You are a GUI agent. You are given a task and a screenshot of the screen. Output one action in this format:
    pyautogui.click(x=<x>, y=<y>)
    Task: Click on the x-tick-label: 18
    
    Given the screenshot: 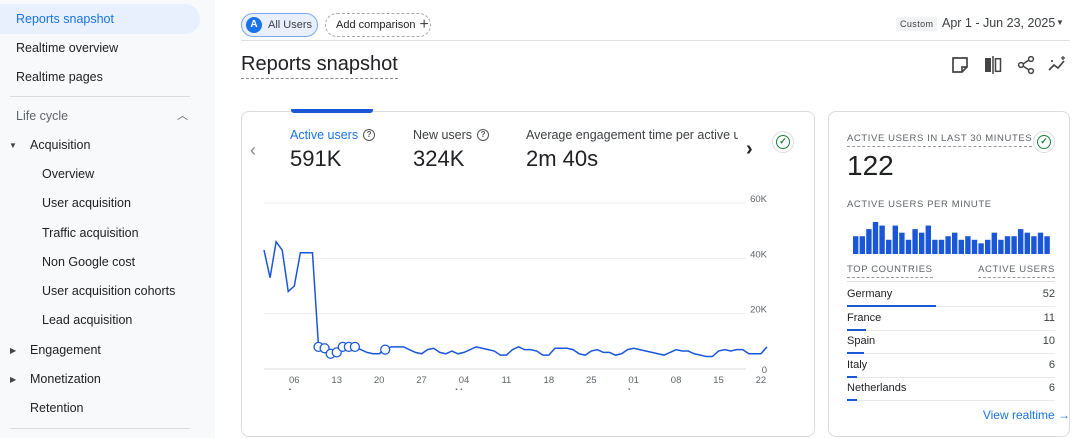 What is the action you would take?
    pyautogui.click(x=549, y=380)
    